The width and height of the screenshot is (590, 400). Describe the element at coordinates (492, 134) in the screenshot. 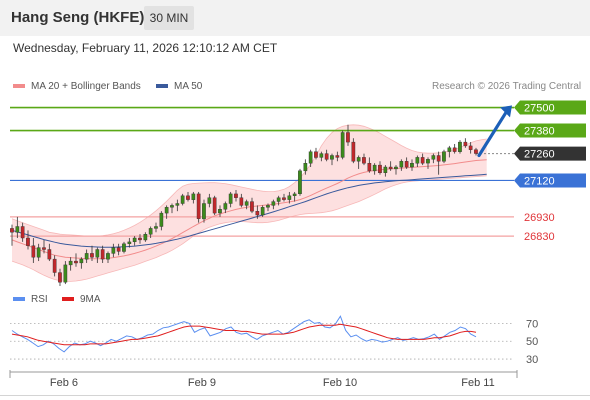

I see `forecast-arrow-shaft` at that location.